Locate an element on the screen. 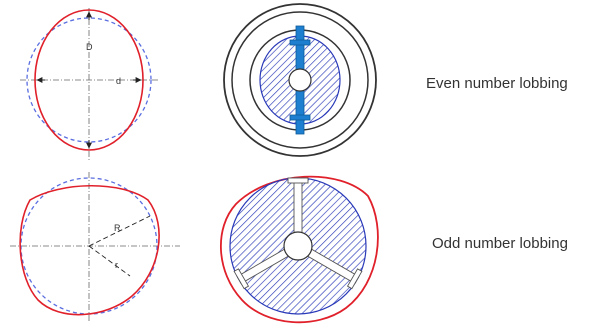 The height and width of the screenshot is (328, 602). caption-even-lobbing: Even number lobbing is located at coordinates (497, 83).